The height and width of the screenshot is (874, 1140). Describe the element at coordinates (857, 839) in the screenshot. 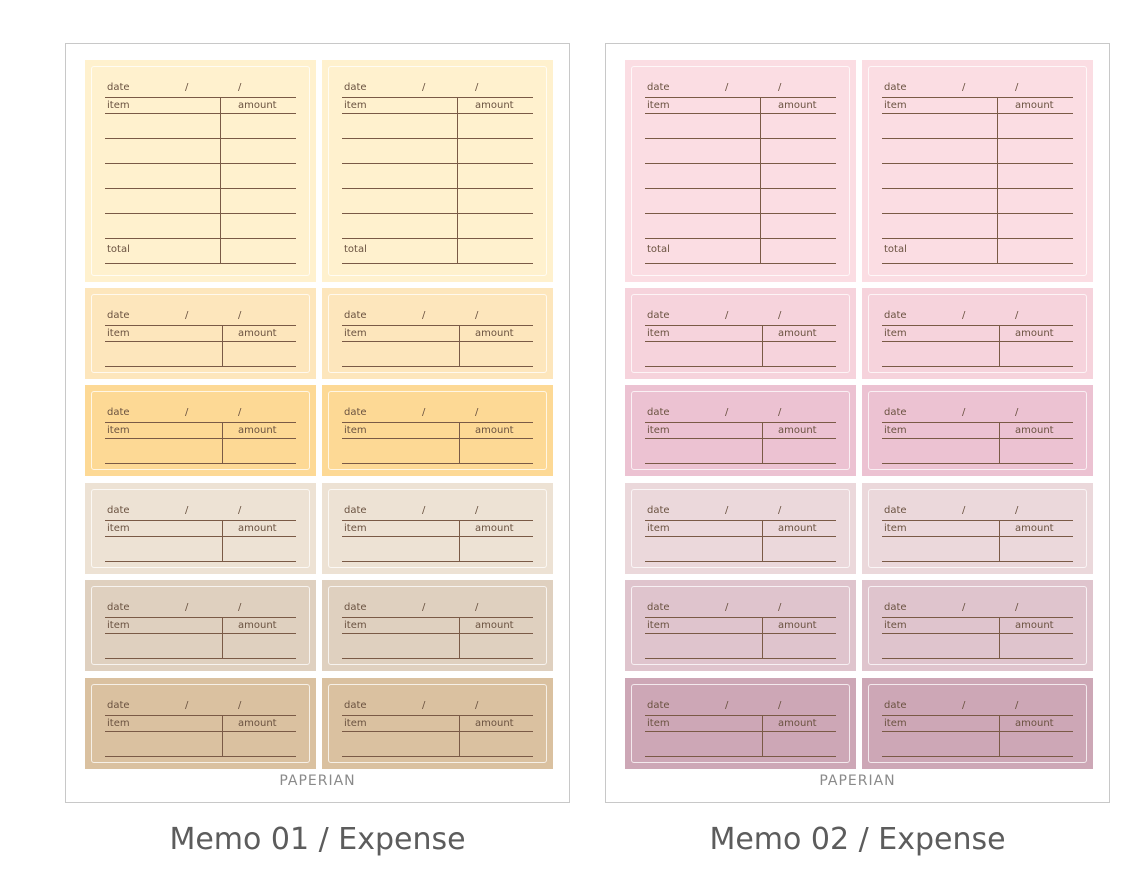

I see `sheet-caption: Memo 02 / Expense` at that location.